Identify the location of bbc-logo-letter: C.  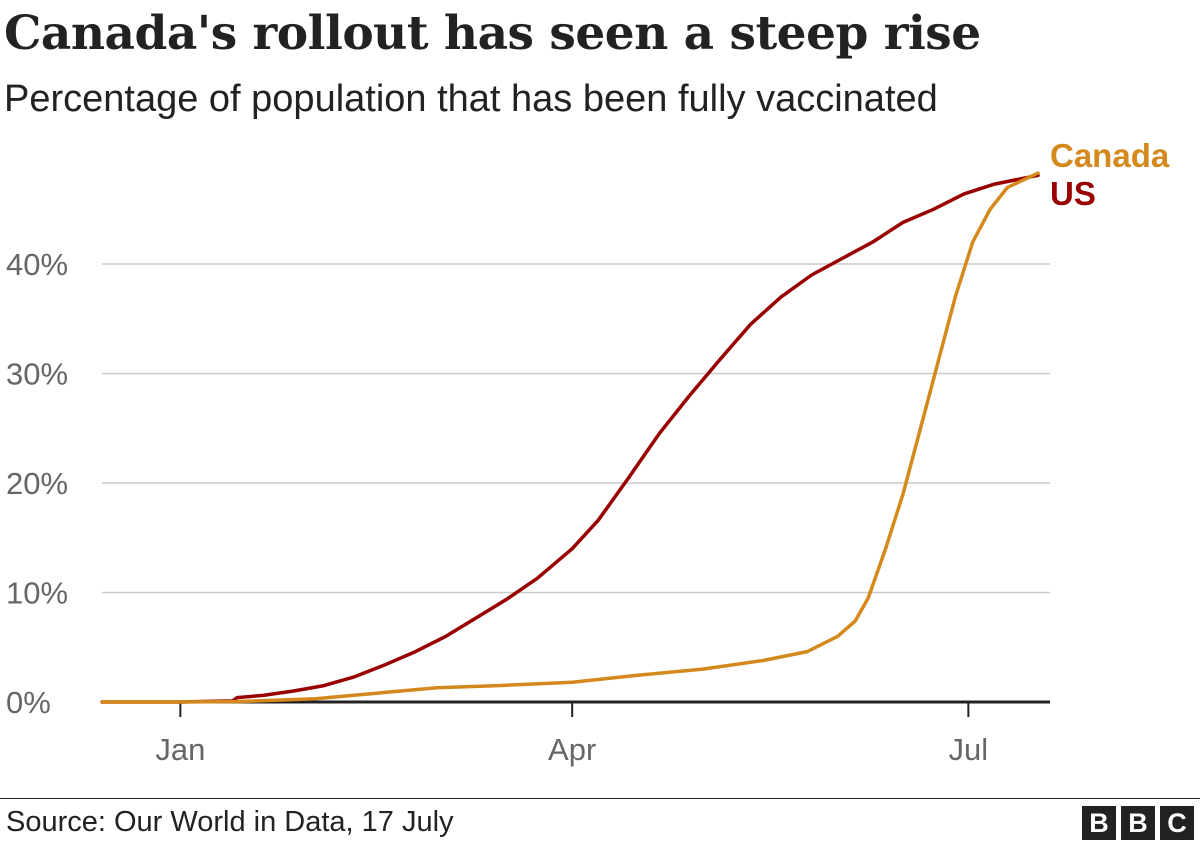
(1177, 823).